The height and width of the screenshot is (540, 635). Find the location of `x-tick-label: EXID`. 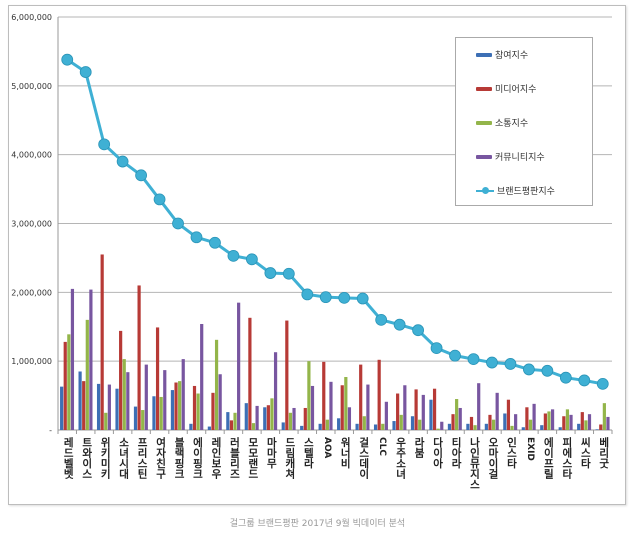

x-tick-label: EXID is located at coordinates (529, 449).